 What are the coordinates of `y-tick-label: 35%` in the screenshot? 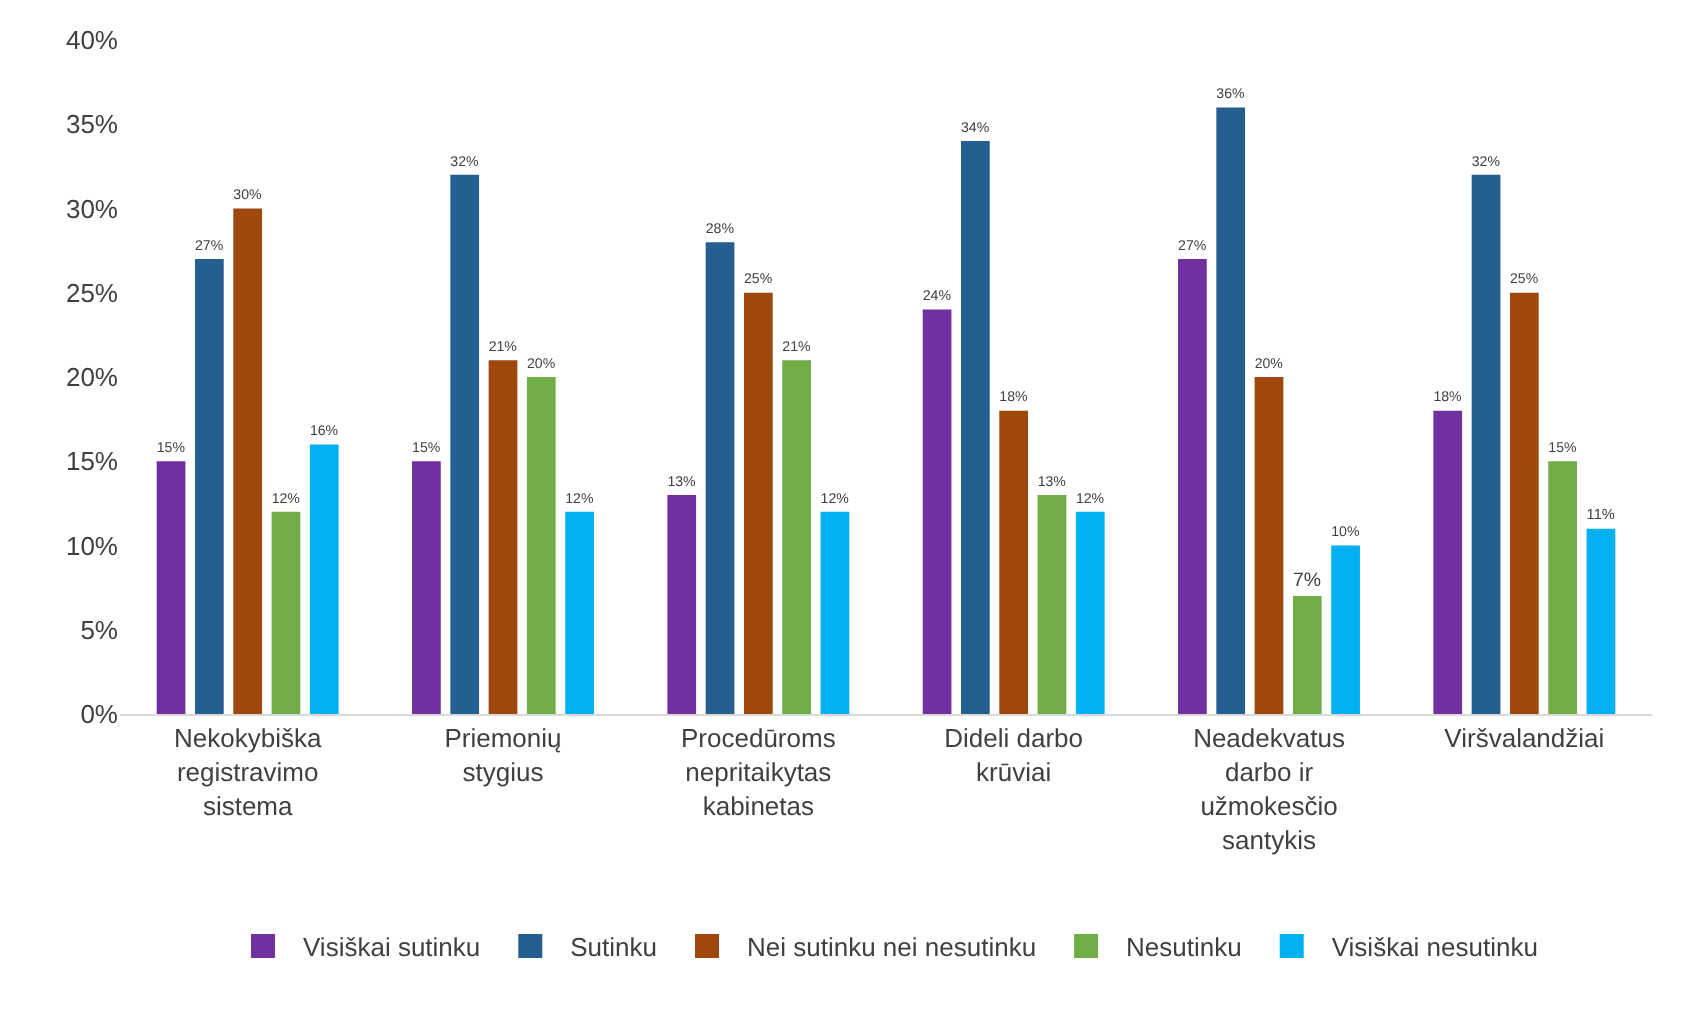 It's located at (92, 124).